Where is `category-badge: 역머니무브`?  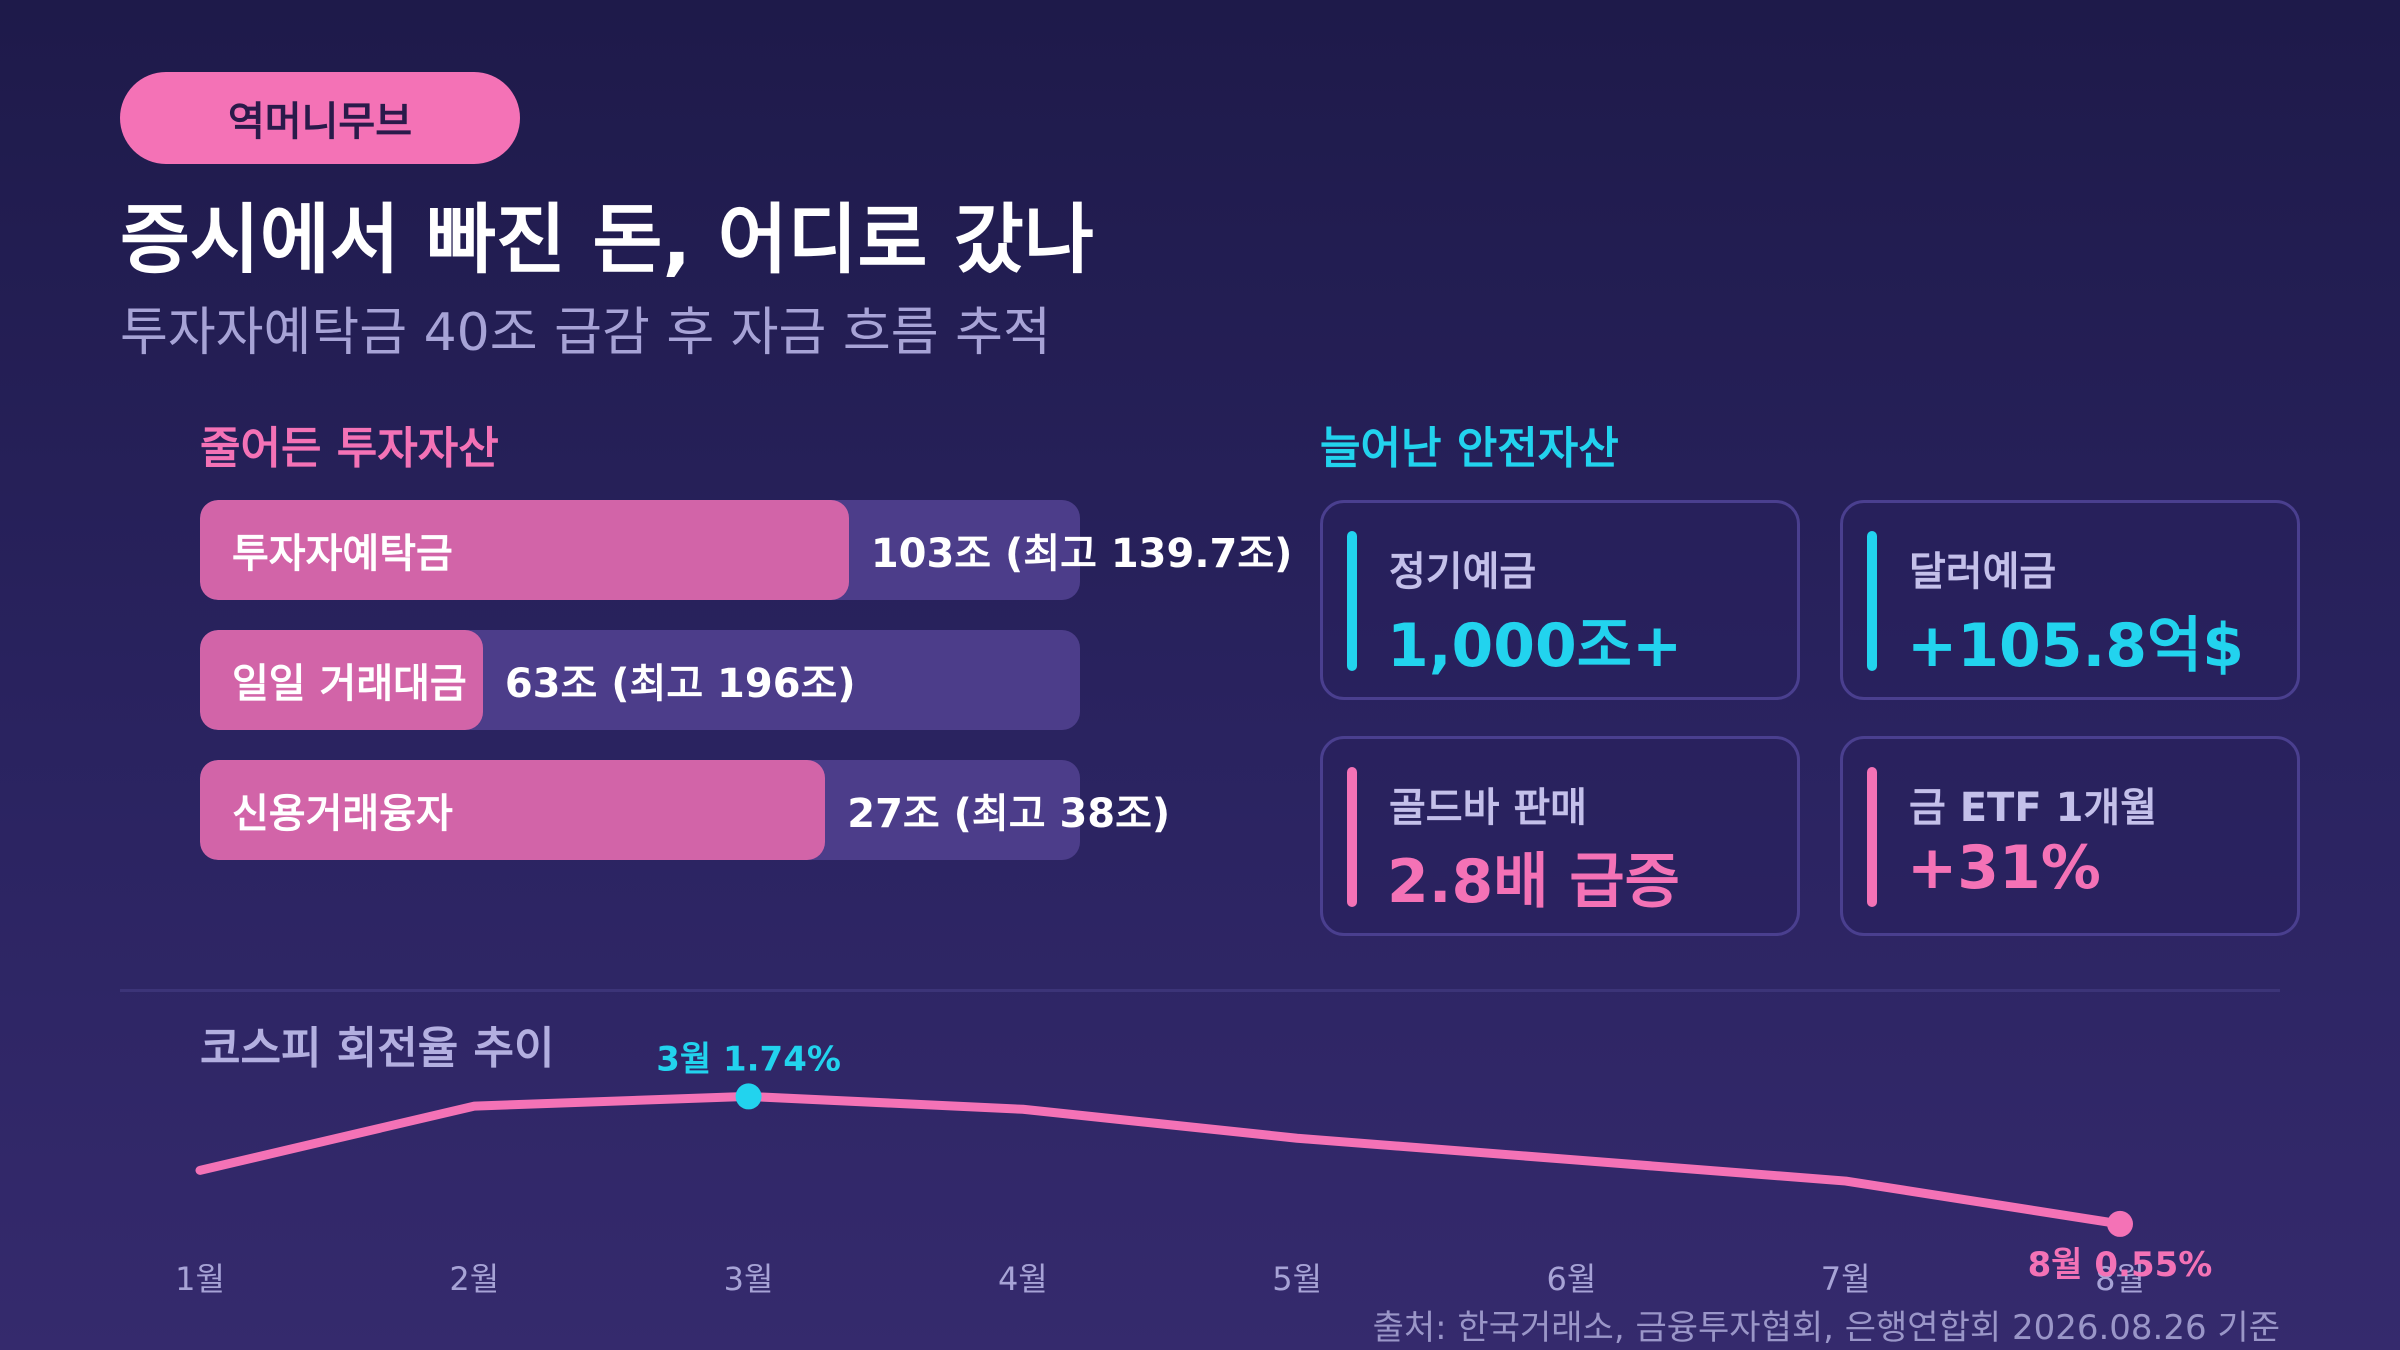
category-badge: 역머니무브 is located at coordinates (320, 118).